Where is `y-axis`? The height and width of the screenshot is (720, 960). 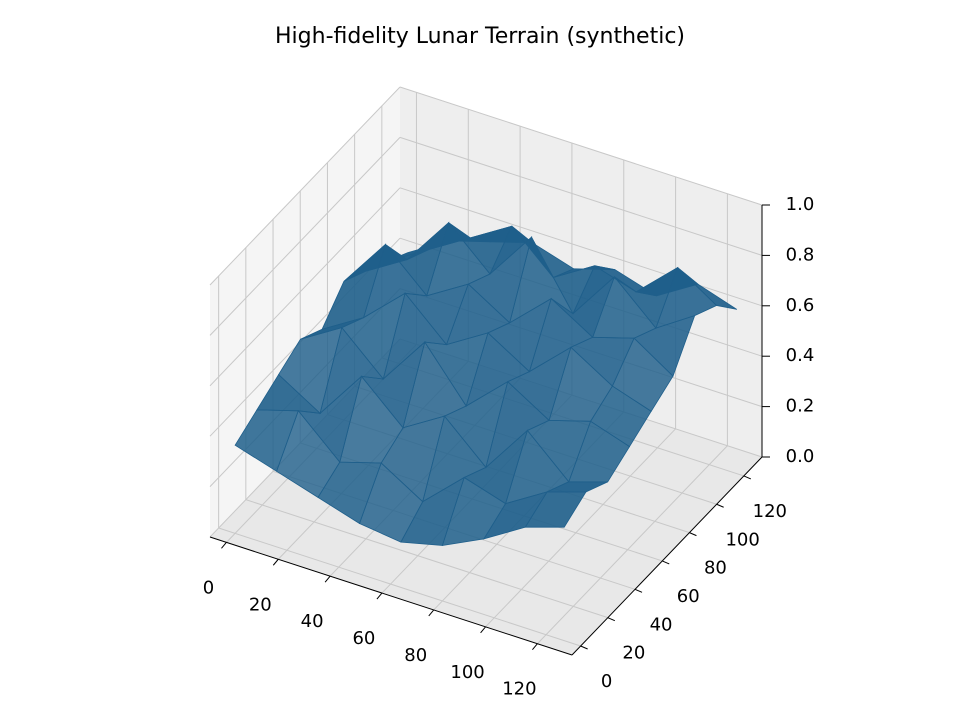 y-axis is located at coordinates (667, 556).